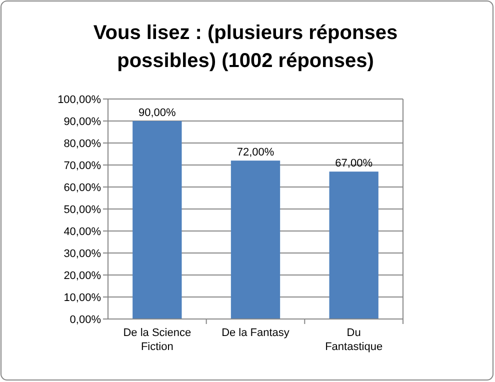 The height and width of the screenshot is (382, 495). I want to click on y-tick-label: 90,00%, so click(83, 122).